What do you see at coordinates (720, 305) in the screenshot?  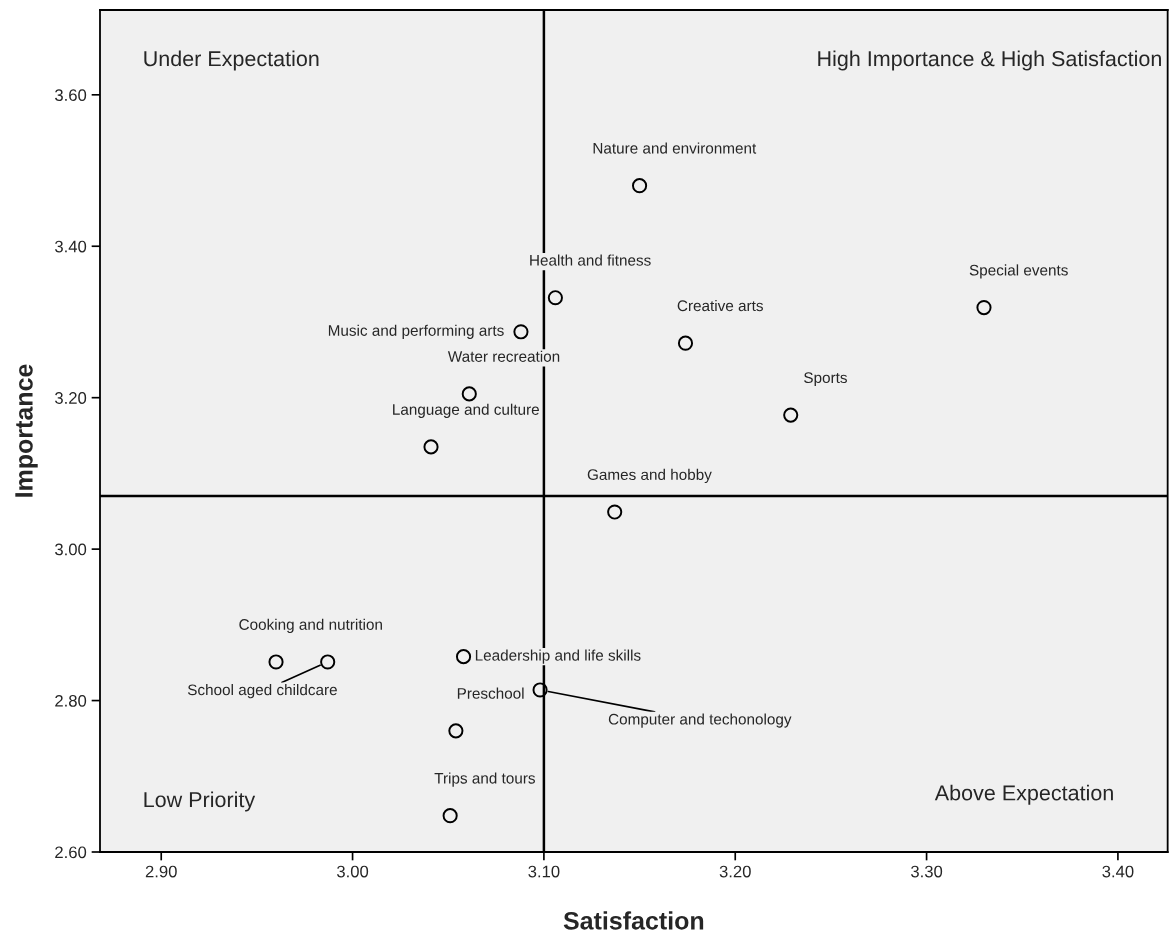 I see `annotation: Creative arts` at bounding box center [720, 305].